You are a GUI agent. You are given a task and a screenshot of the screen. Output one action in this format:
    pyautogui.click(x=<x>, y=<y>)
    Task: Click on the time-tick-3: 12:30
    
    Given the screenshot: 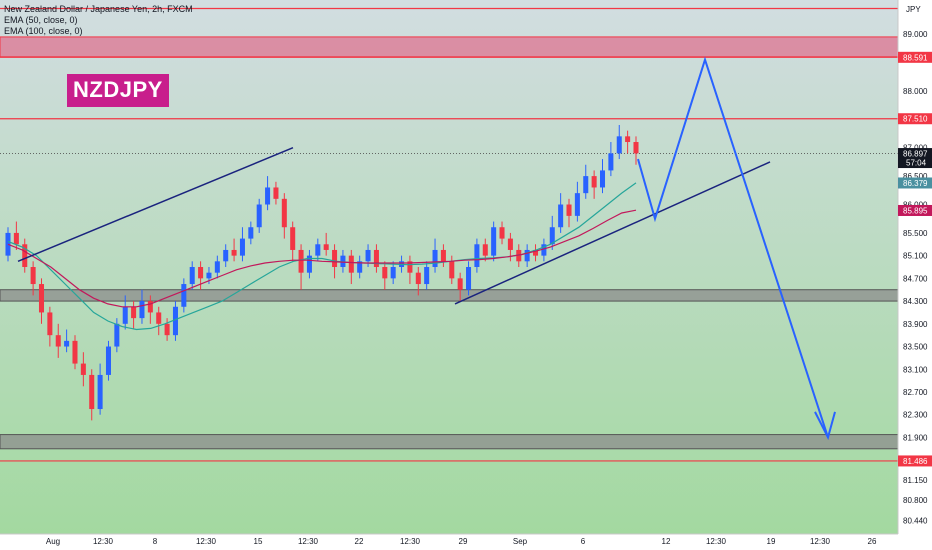 What is the action you would take?
    pyautogui.click(x=206, y=541)
    